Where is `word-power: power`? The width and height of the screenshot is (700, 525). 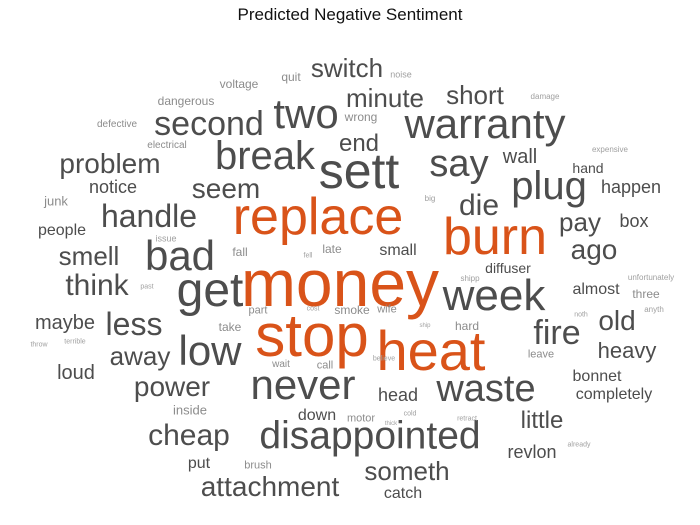
word-power: power is located at coordinates (172, 386).